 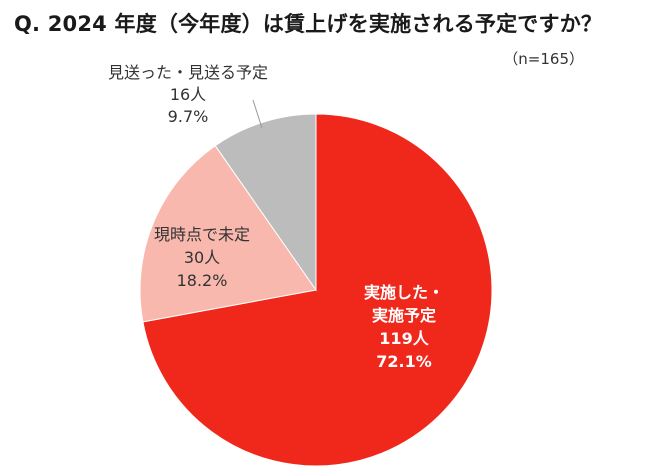 I want to click on slice-undecided-label: 現時点で未定 30人 18.2%, so click(x=202, y=257).